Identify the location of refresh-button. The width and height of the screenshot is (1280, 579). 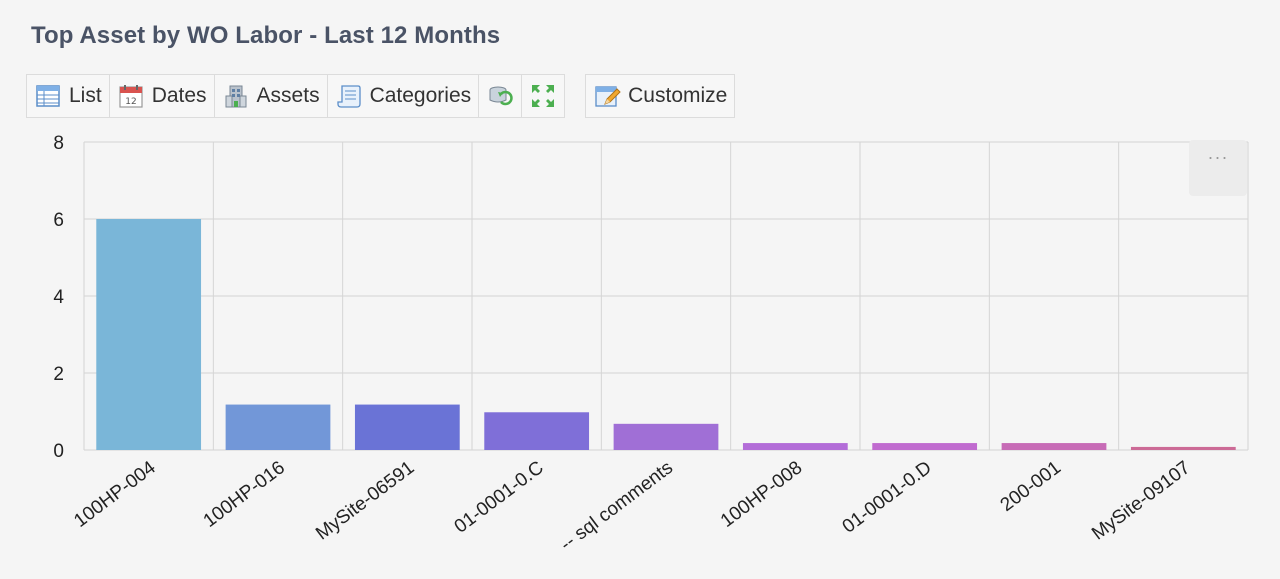
(501, 96).